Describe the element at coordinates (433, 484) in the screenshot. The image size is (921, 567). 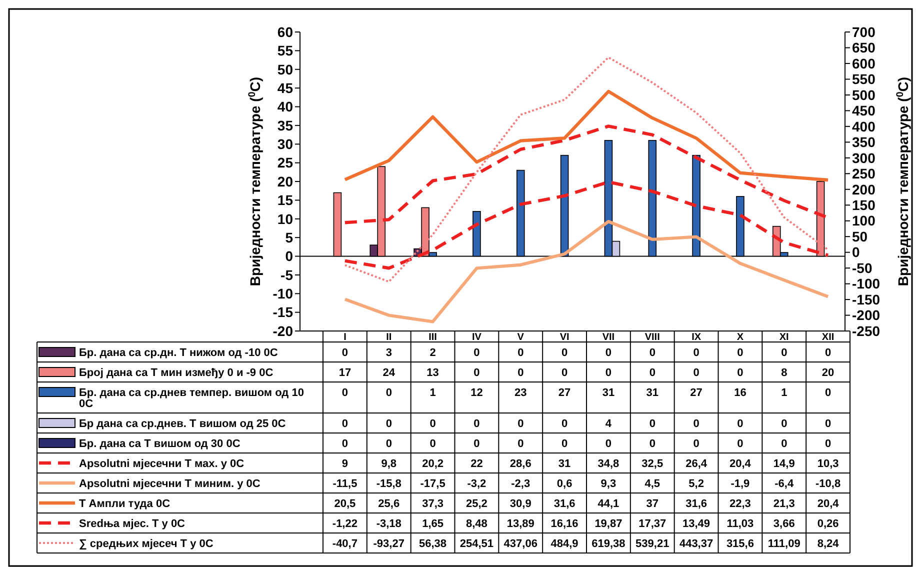
I see `data-label: -17,5` at that location.